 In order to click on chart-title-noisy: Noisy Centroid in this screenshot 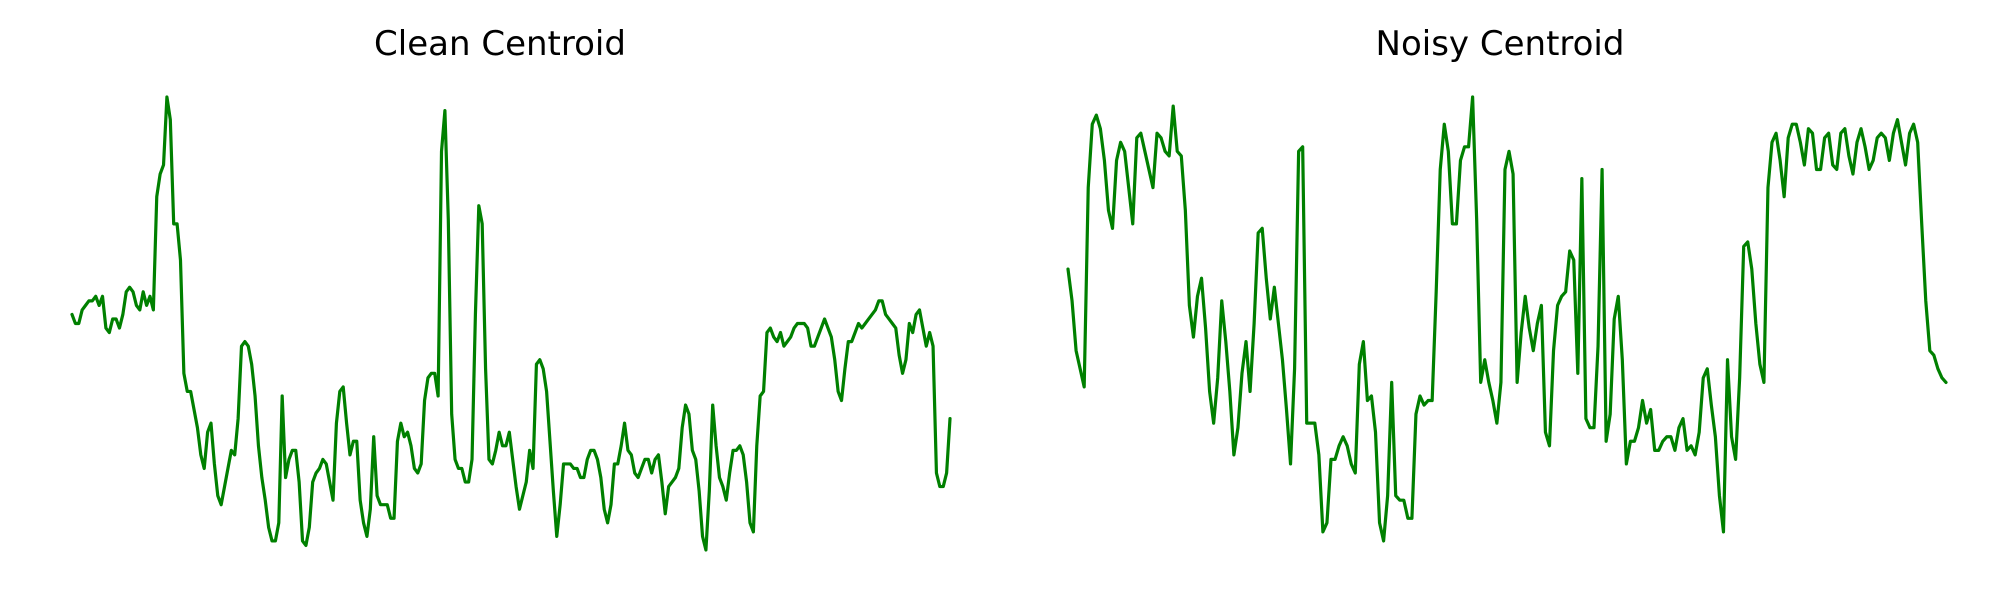, I will do `click(1500, 44)`.